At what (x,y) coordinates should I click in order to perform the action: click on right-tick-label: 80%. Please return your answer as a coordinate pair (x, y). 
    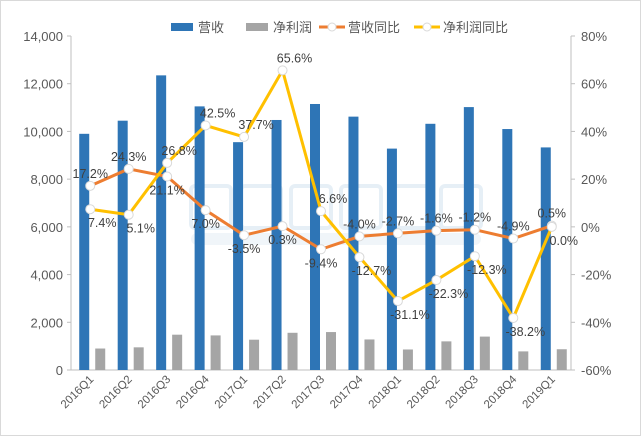
    Looking at the image, I should click on (594, 36).